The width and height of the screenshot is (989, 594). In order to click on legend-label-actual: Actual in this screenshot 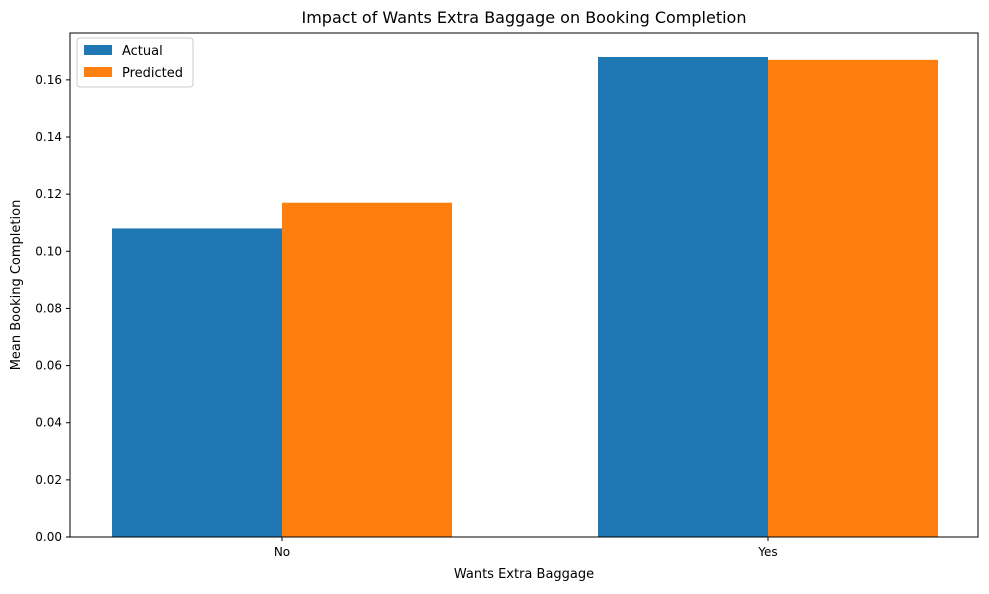, I will do `click(142, 51)`.